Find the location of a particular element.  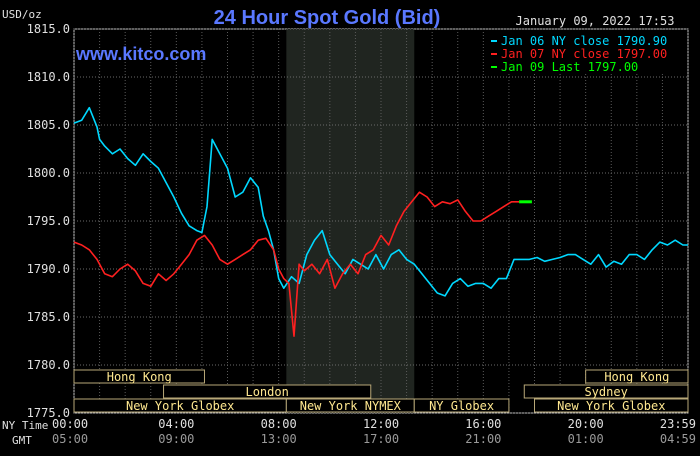

y-tick-label: 1795.0 is located at coordinates (48, 221).